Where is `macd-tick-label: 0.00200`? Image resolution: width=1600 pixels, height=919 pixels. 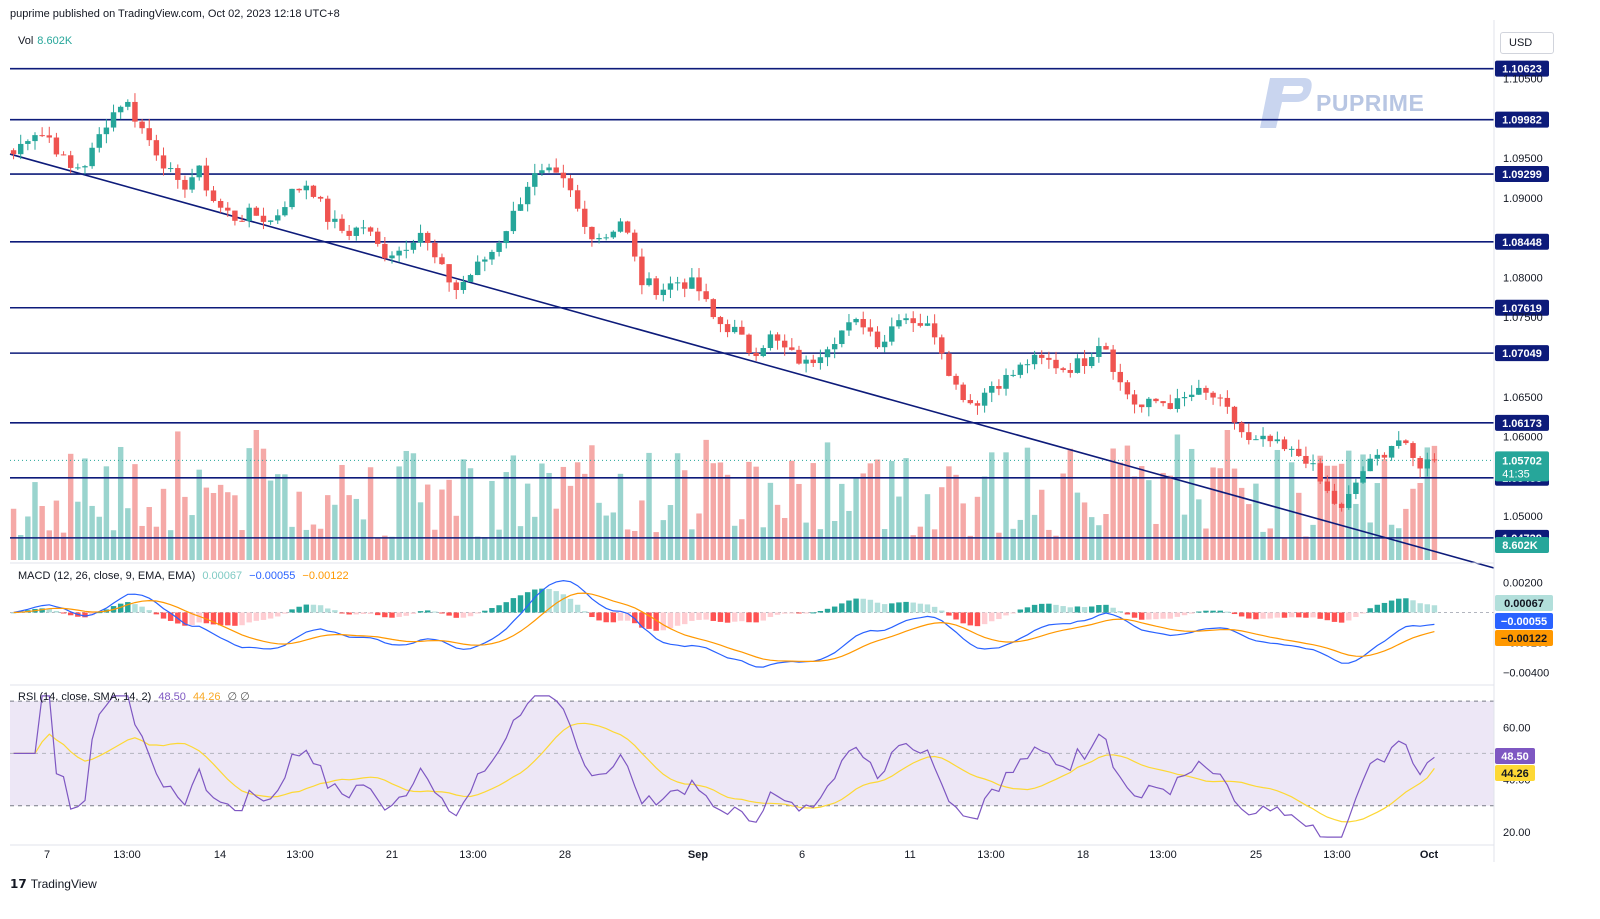
macd-tick-label: 0.00200 is located at coordinates (1523, 584).